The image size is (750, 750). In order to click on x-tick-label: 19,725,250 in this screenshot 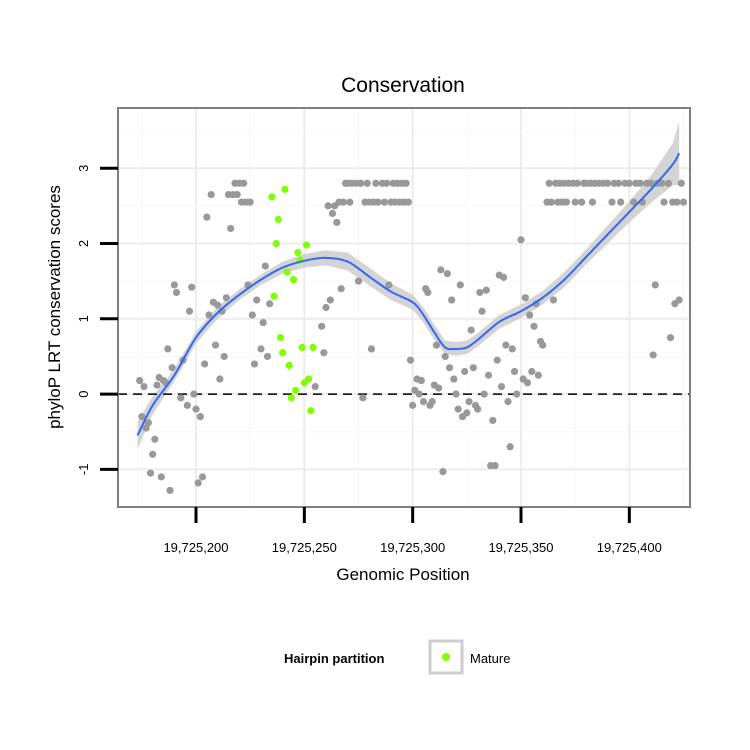, I will do `click(304, 547)`.